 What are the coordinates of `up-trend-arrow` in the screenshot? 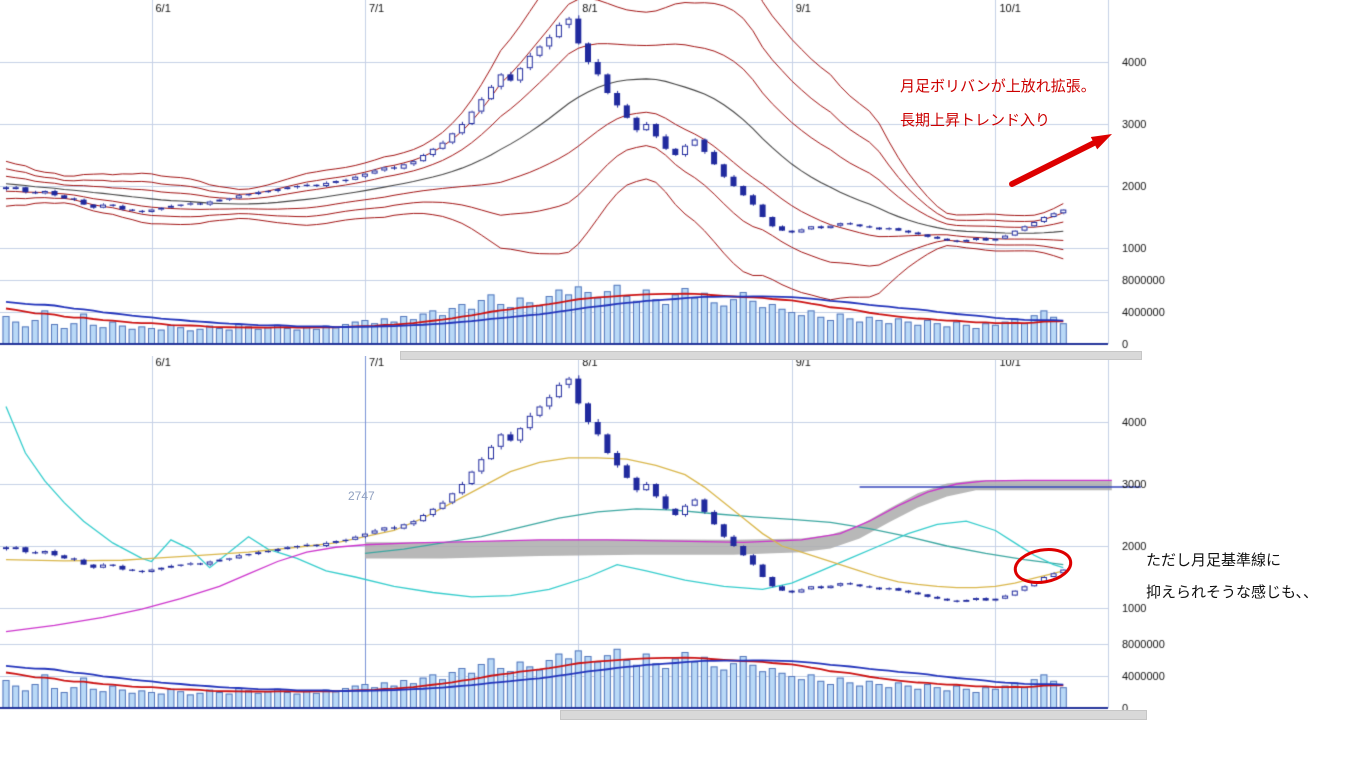 It's located at (1060, 160).